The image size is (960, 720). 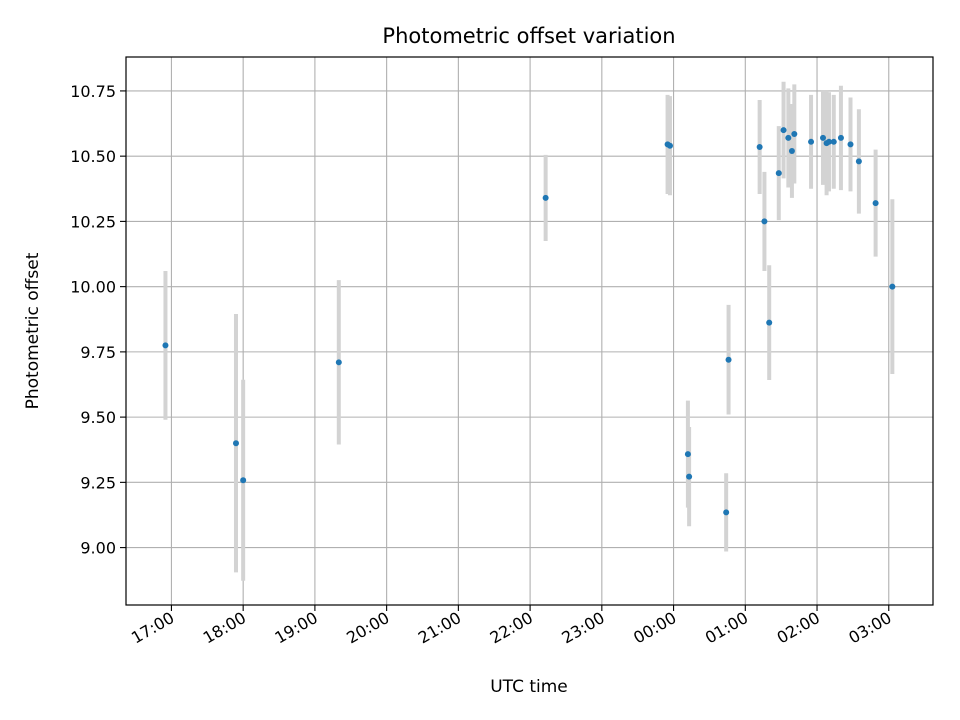 What do you see at coordinates (93, 287) in the screenshot?
I see `y-tick-label: 10.00` at bounding box center [93, 287].